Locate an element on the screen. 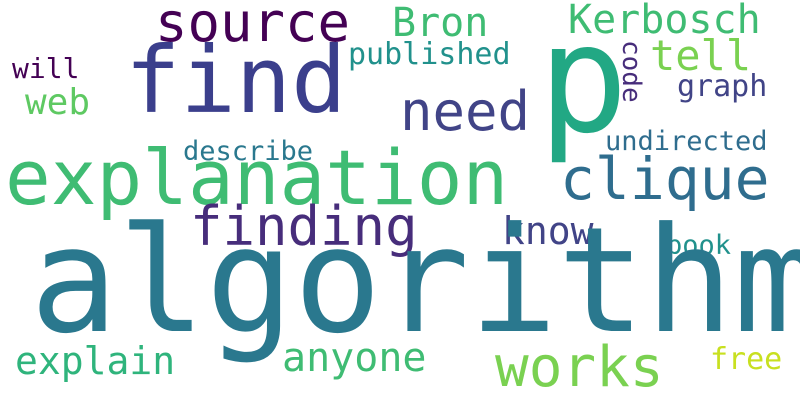 This screenshot has width=800, height=400. word-published: published is located at coordinates (429, 54).